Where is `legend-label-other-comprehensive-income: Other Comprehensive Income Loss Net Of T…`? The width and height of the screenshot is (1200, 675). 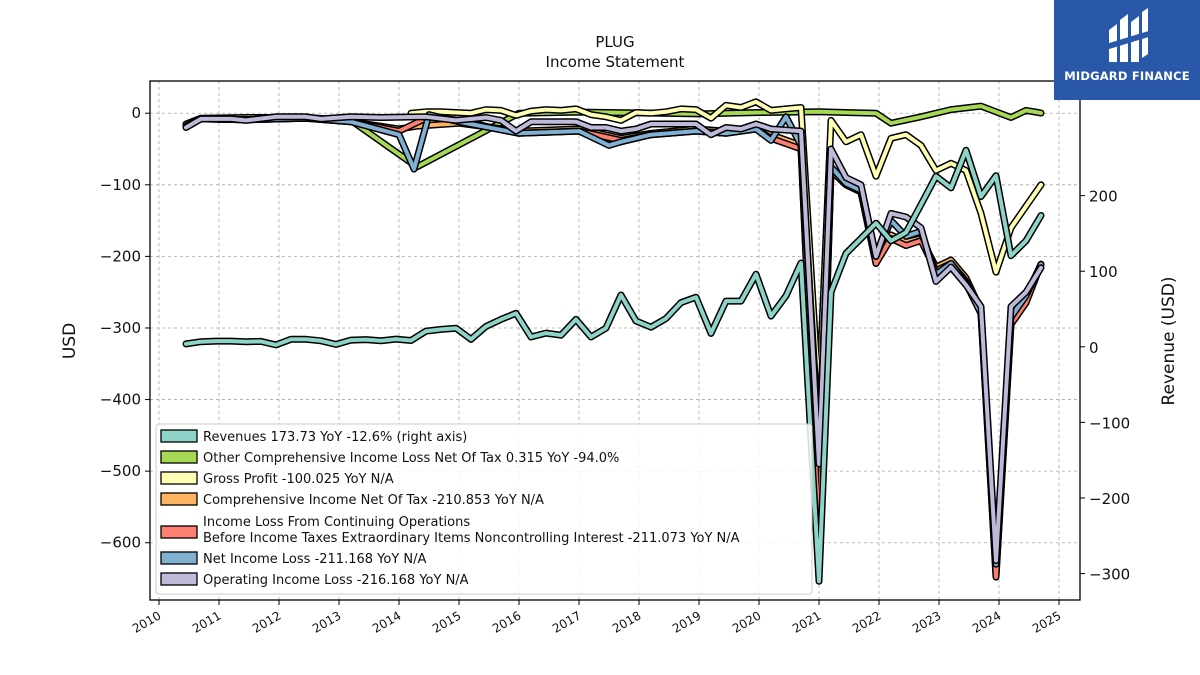 legend-label-other-comprehensive-income: Other Comprehensive Income Loss Net Of T… is located at coordinates (411, 458).